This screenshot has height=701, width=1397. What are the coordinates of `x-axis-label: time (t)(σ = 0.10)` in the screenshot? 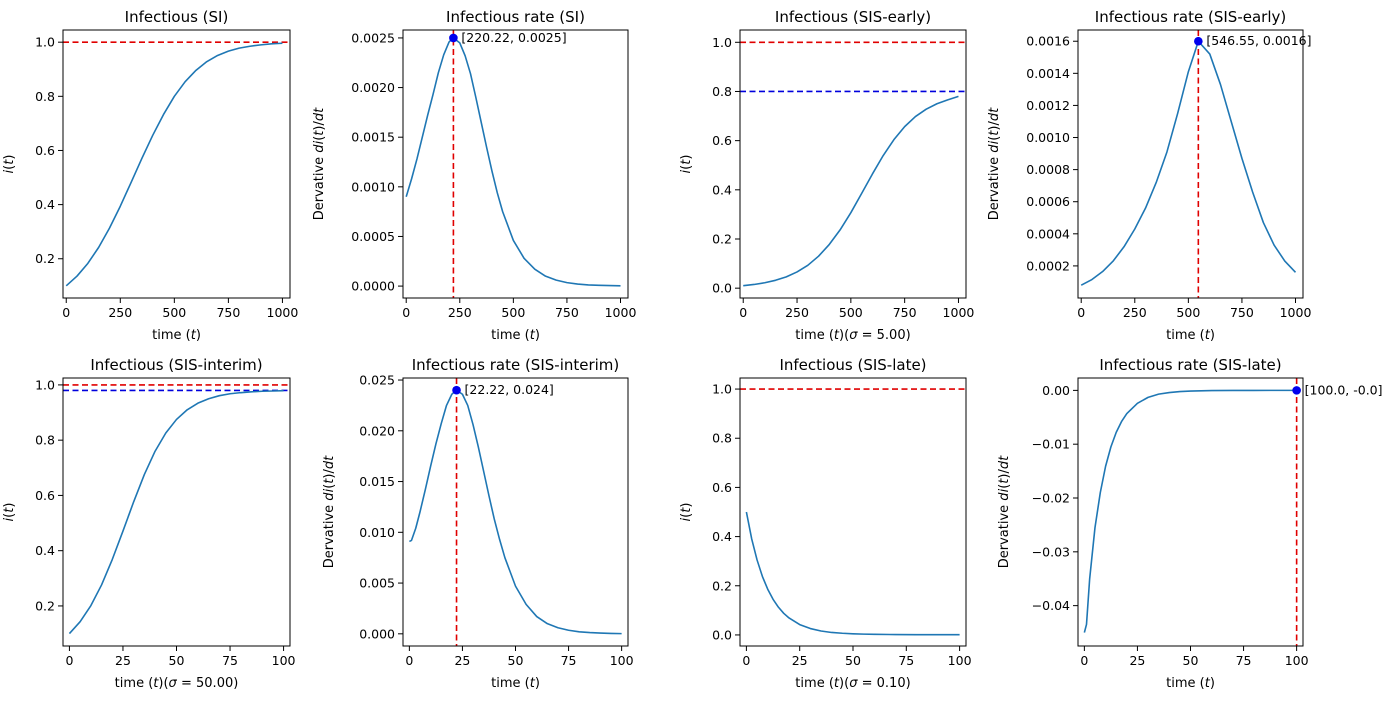 It's located at (852, 683).